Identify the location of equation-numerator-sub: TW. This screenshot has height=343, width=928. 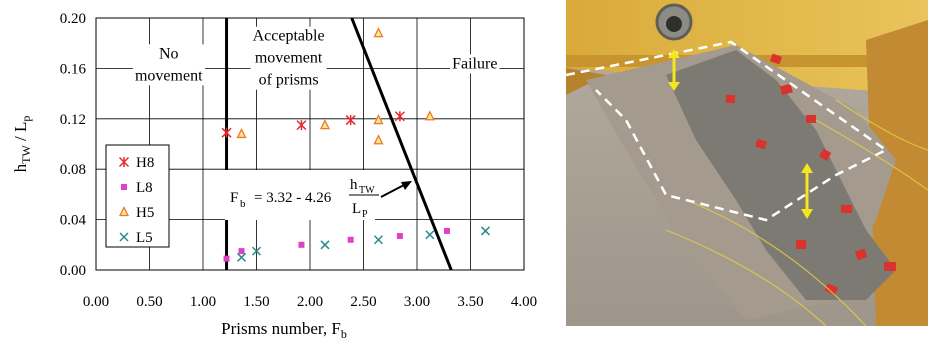
(367, 190).